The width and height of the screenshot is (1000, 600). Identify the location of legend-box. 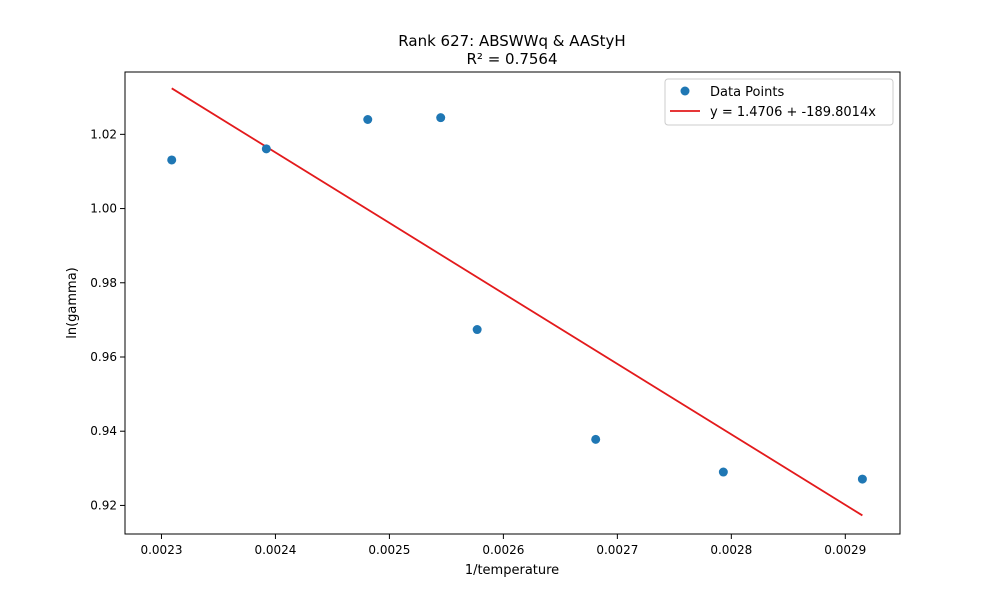
(779, 102).